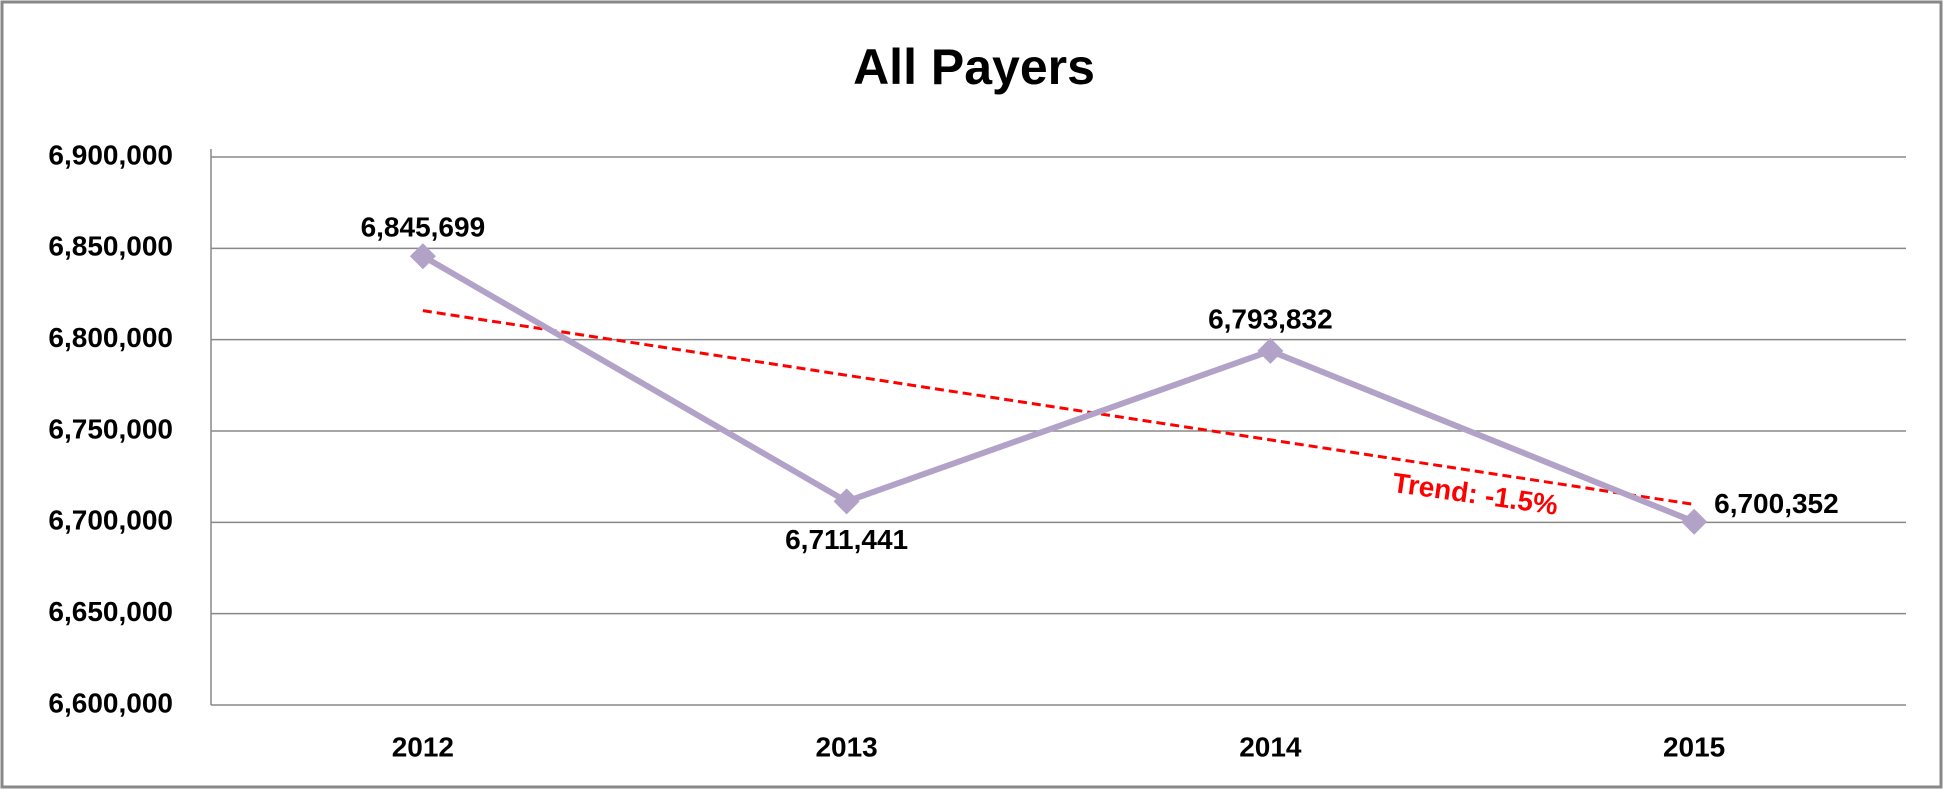 The width and height of the screenshot is (1943, 789). What do you see at coordinates (423, 227) in the screenshot?
I see `data-label: 6,845,699` at bounding box center [423, 227].